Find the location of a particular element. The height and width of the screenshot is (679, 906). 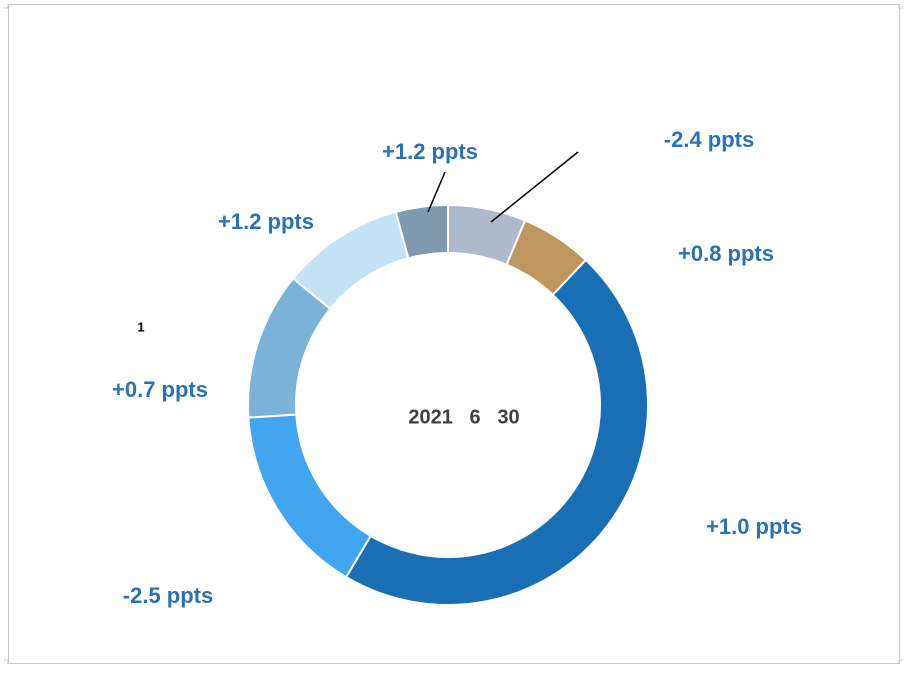

slice-annotation: +1.0 ppts is located at coordinates (754, 526).